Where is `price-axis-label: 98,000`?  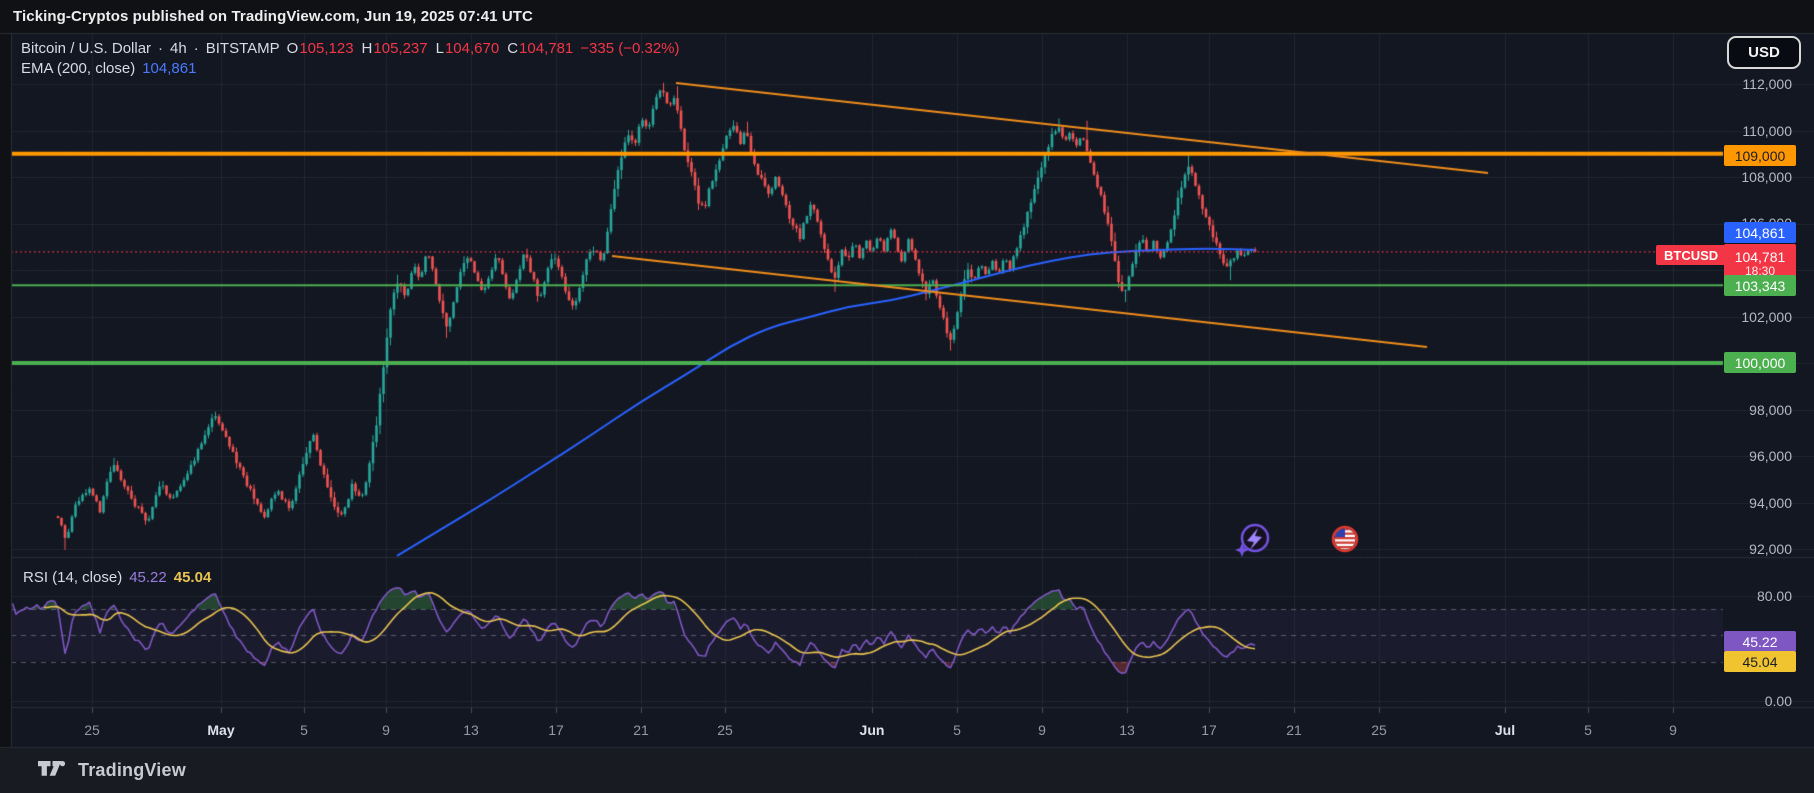
price-axis-label: 98,000 is located at coordinates (1770, 410).